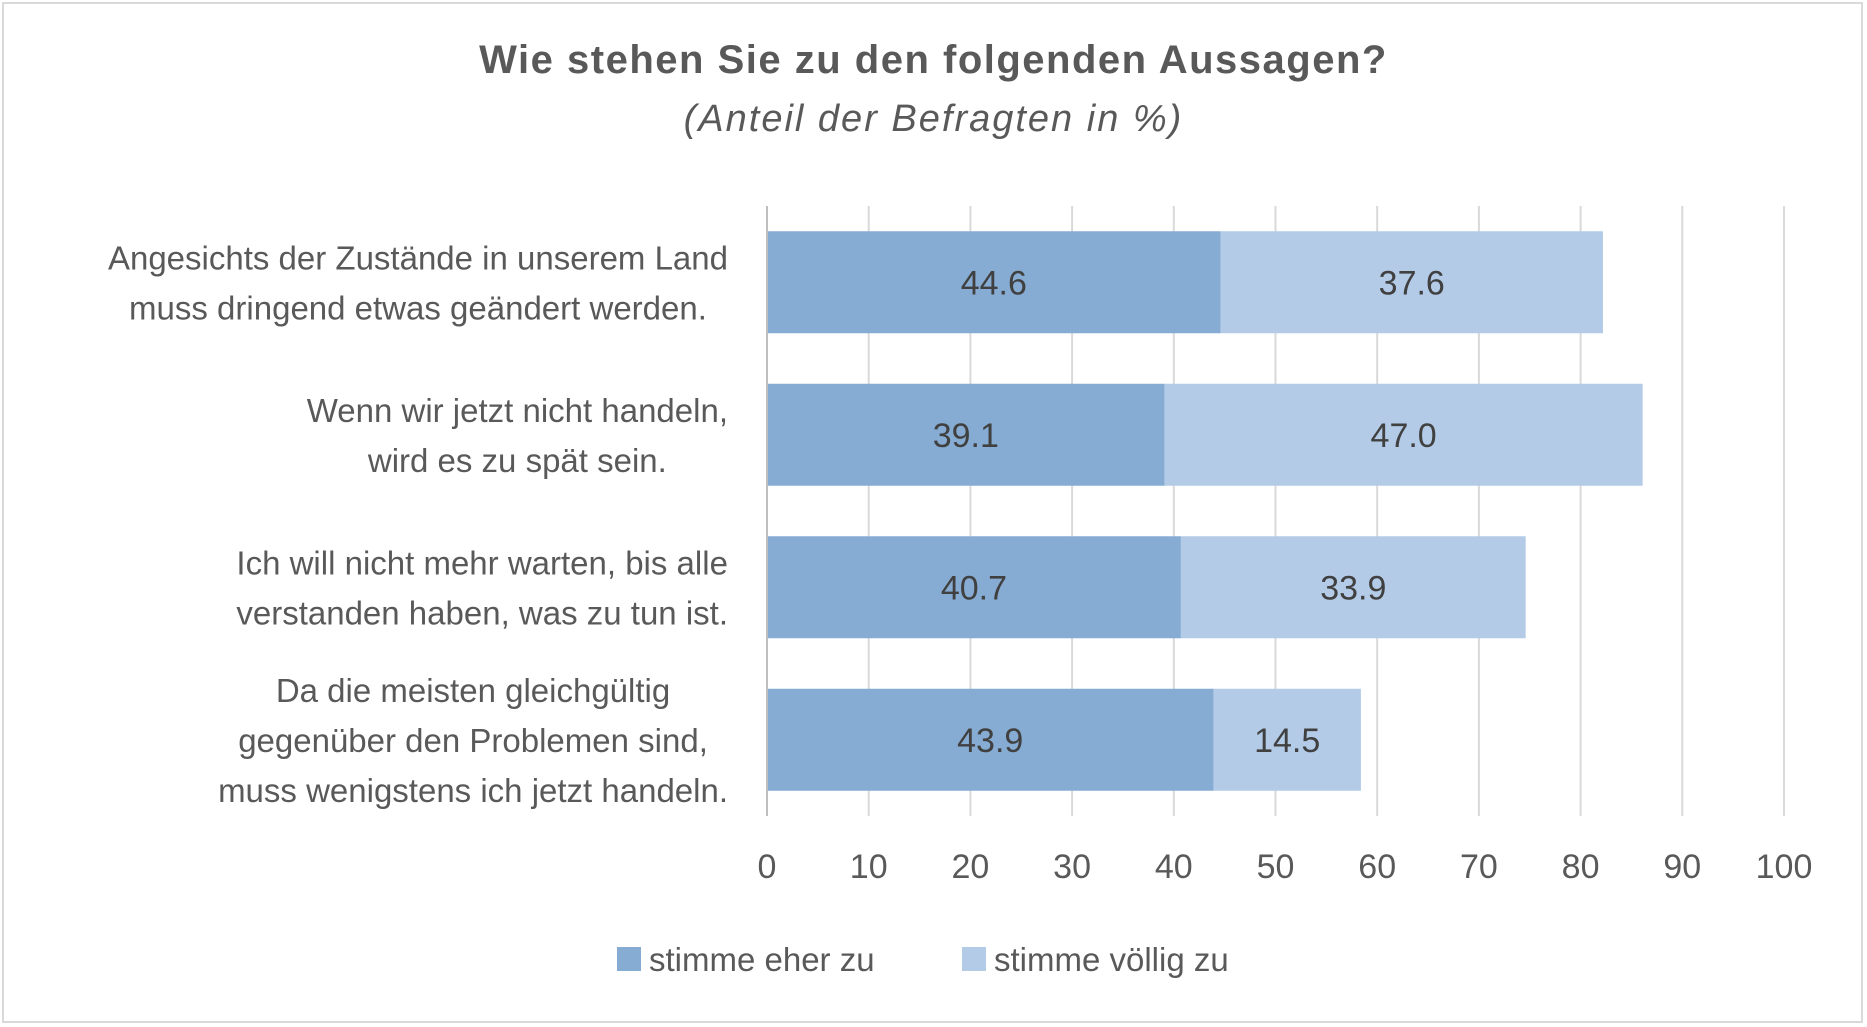 The image size is (1867, 1027). I want to click on legend: stimme eher zu stimme völlig zu, so click(923, 959).